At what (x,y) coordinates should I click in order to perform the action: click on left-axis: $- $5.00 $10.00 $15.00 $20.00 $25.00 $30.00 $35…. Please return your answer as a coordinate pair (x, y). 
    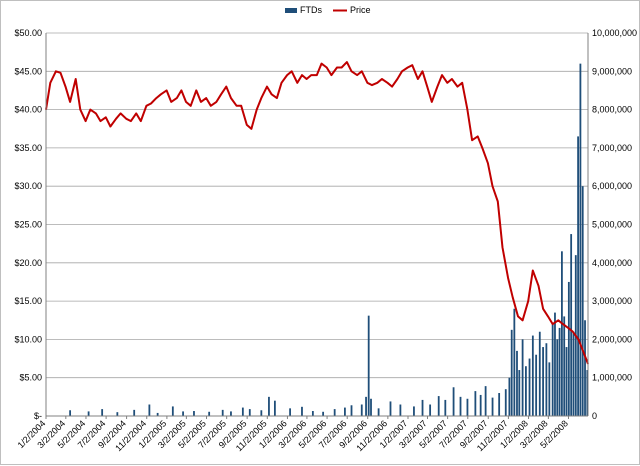
    Looking at the image, I should click on (28, 224).